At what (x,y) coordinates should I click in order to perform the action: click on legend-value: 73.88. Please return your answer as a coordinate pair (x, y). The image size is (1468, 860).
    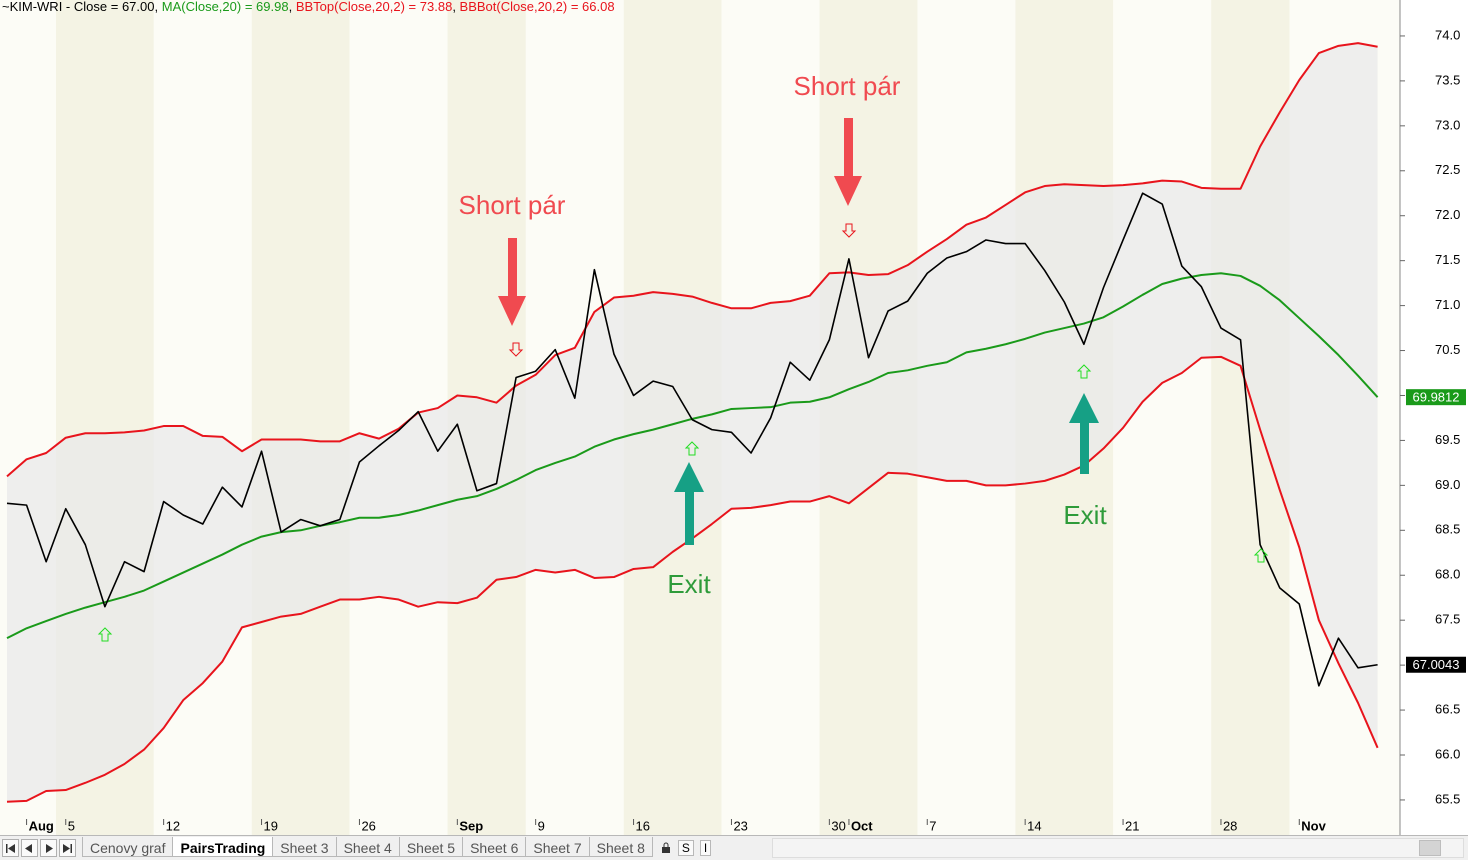
    Looking at the image, I should click on (436, 7).